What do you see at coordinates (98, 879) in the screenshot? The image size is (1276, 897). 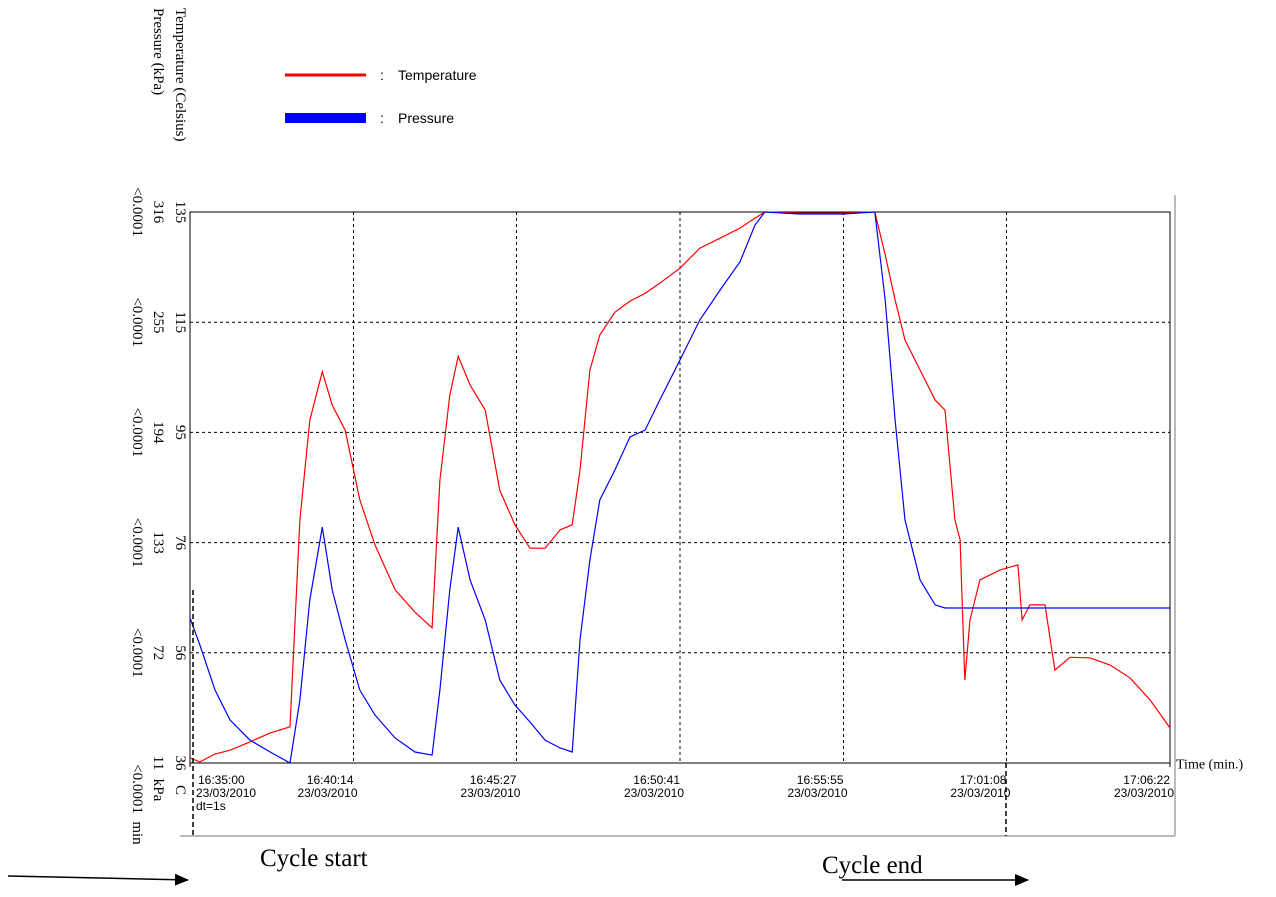 I see `arrow` at bounding box center [98, 879].